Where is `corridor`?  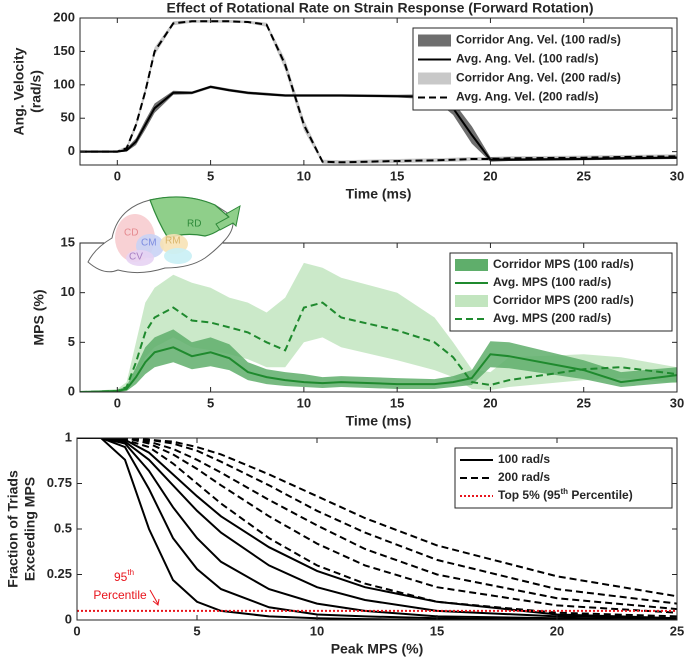
corridor is located at coordinates (378, 360).